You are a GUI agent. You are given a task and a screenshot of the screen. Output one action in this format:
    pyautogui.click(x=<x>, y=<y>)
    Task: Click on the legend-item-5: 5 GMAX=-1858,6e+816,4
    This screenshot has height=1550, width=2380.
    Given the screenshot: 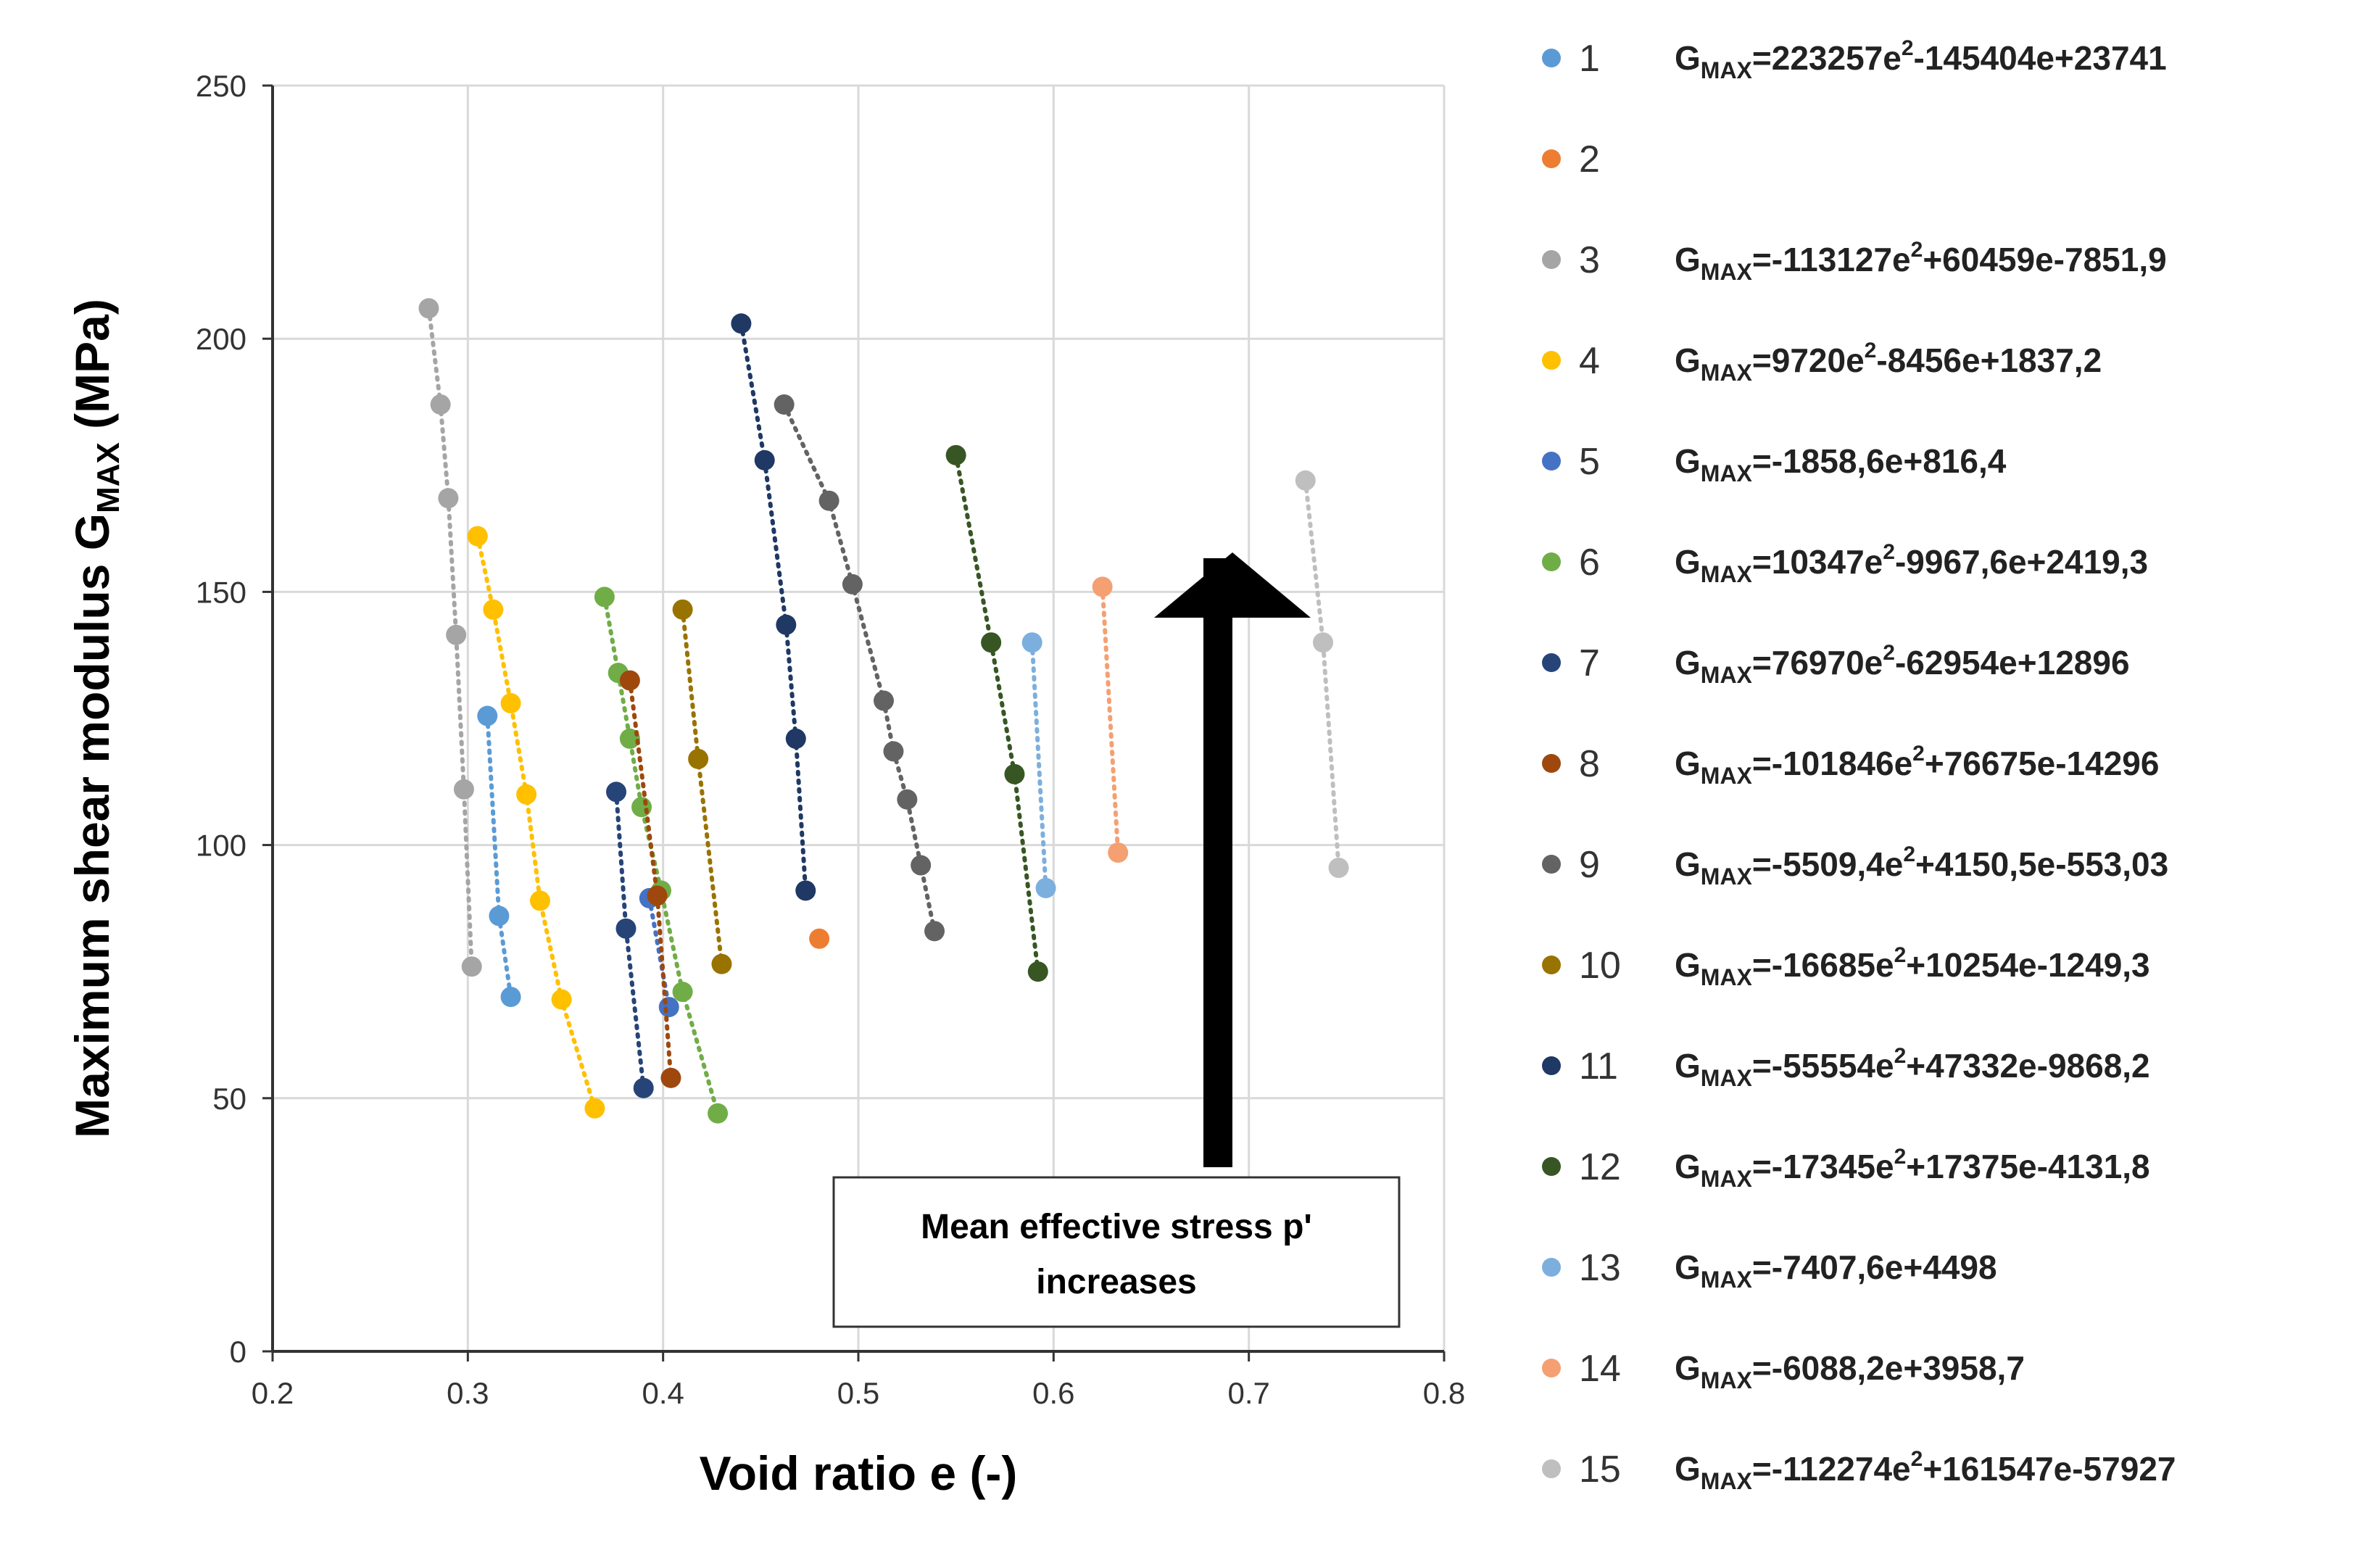 What is the action you would take?
    pyautogui.click(x=1774, y=464)
    